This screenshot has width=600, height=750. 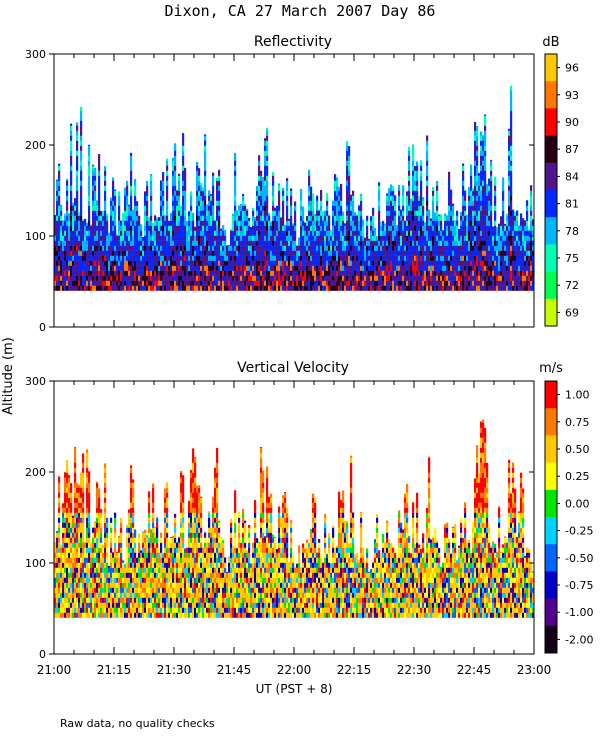 I want to click on time-tick-label: 21:00, so click(x=54, y=670).